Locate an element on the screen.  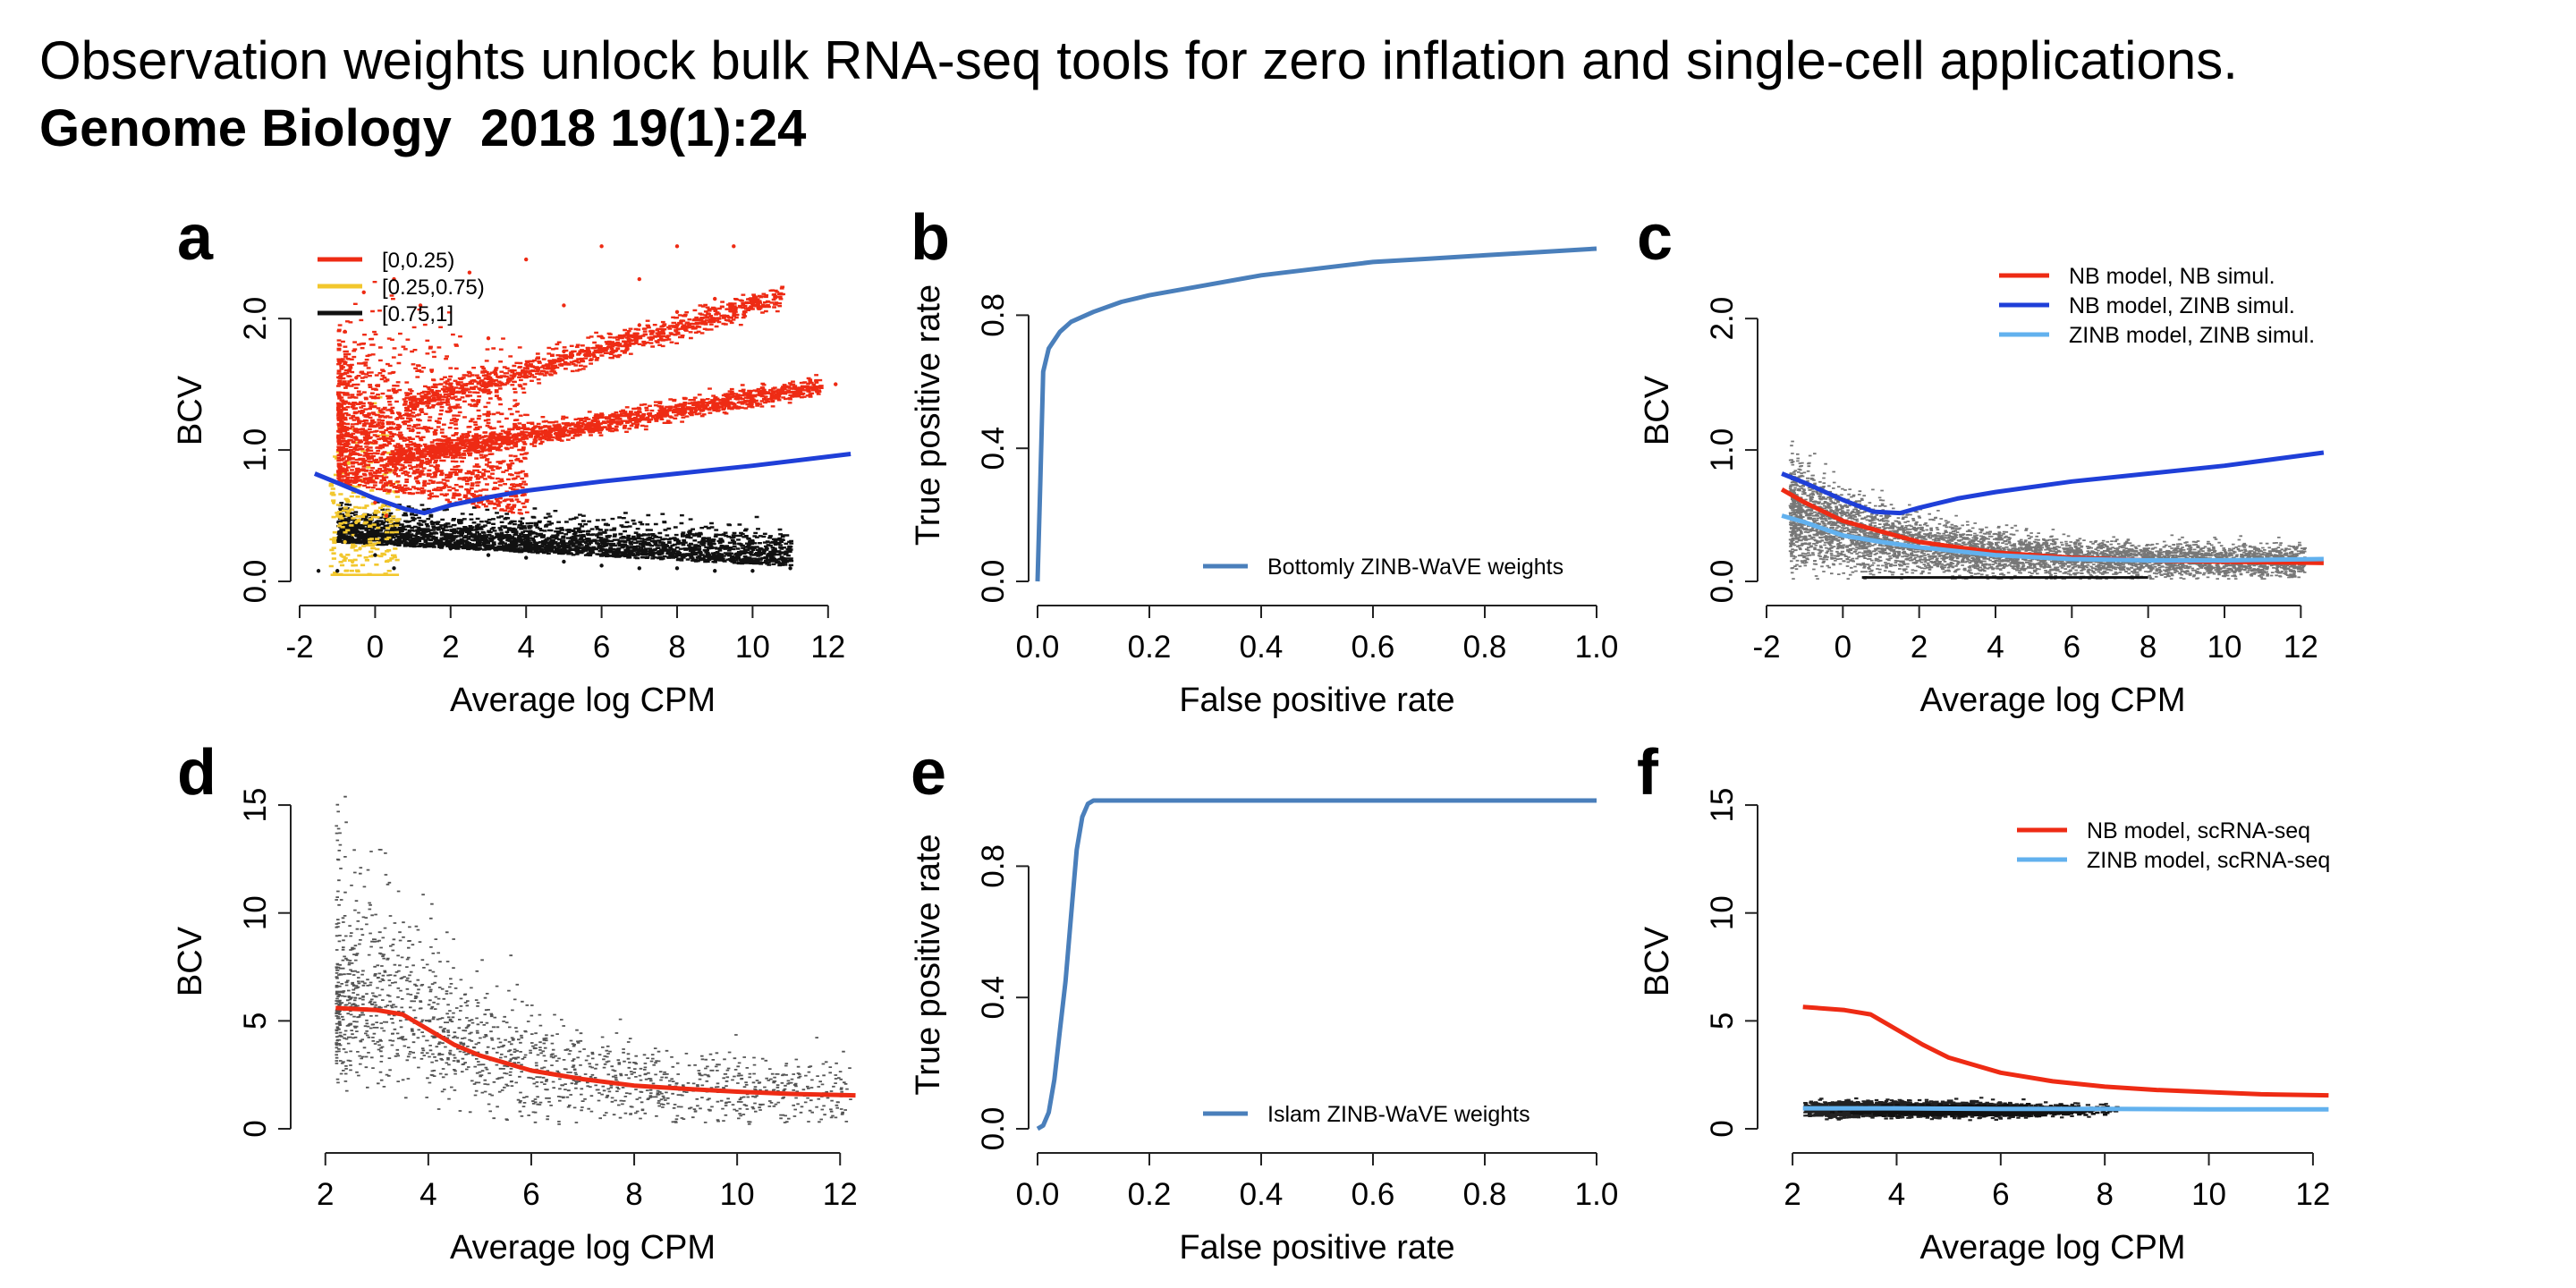
legend-label: ZINB model, ZINB simul. is located at coordinates (2192, 335).